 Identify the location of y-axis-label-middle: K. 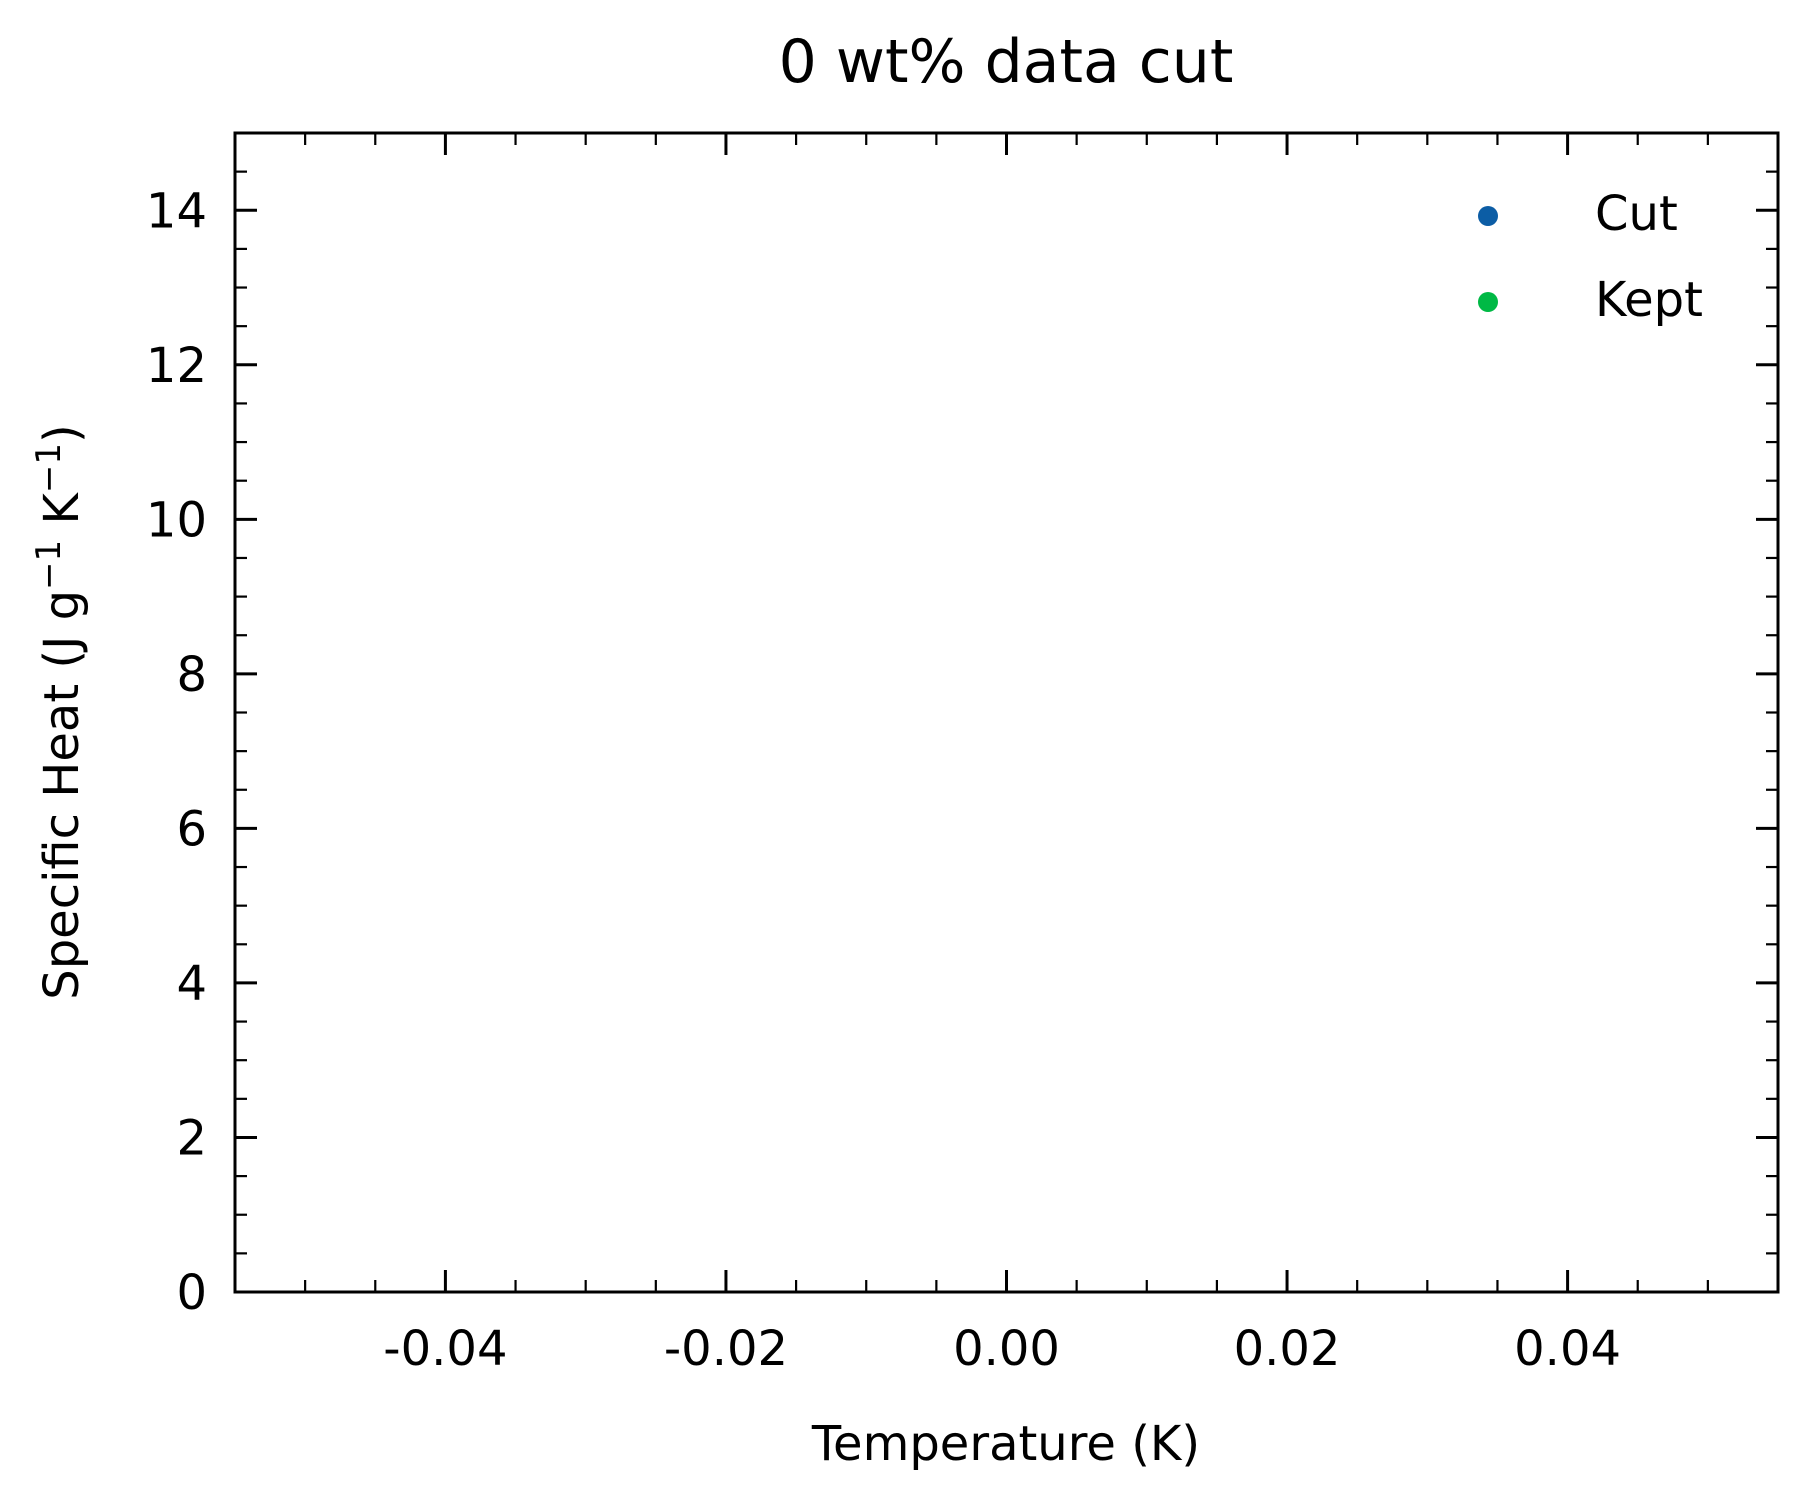
(62, 516).